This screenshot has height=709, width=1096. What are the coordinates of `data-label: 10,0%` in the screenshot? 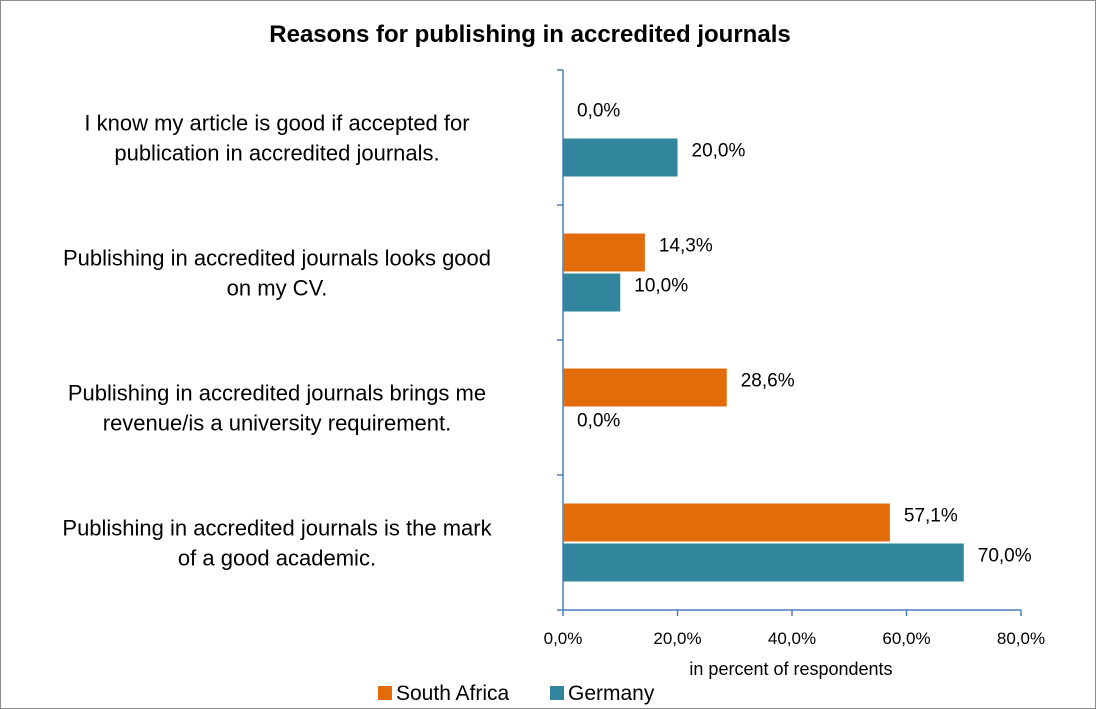 It's located at (661, 286).